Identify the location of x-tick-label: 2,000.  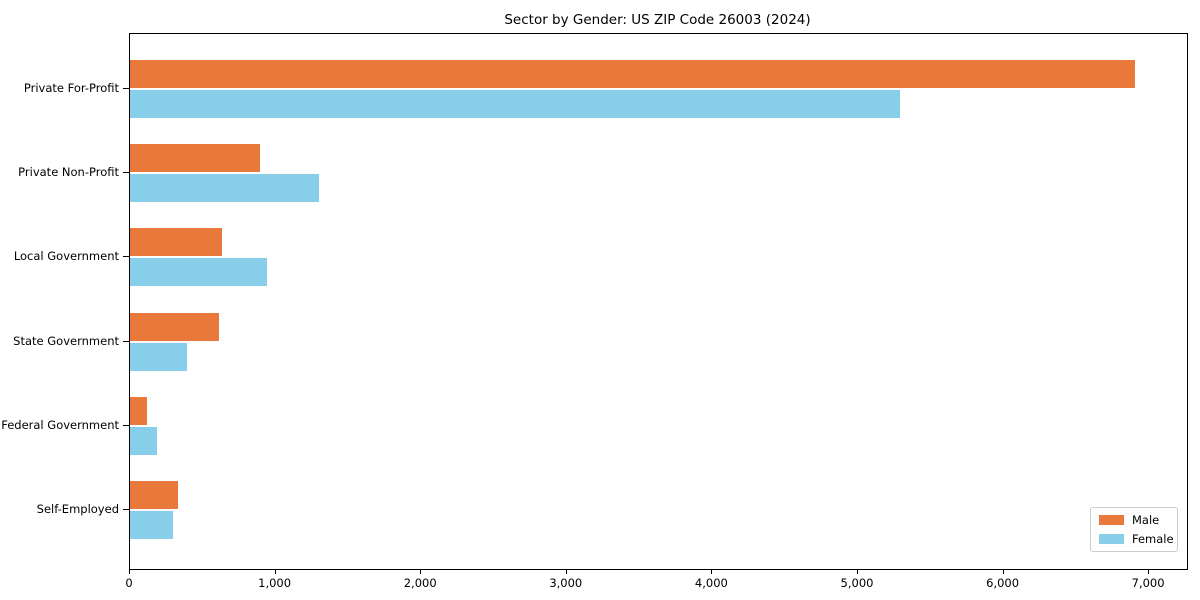
(420, 583).